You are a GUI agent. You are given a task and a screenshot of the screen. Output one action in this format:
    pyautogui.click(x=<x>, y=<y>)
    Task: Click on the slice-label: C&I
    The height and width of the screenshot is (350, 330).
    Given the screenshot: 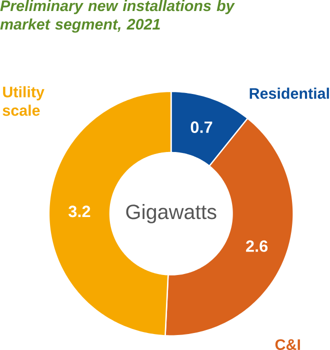 What is the action you would take?
    pyautogui.click(x=287, y=344)
    